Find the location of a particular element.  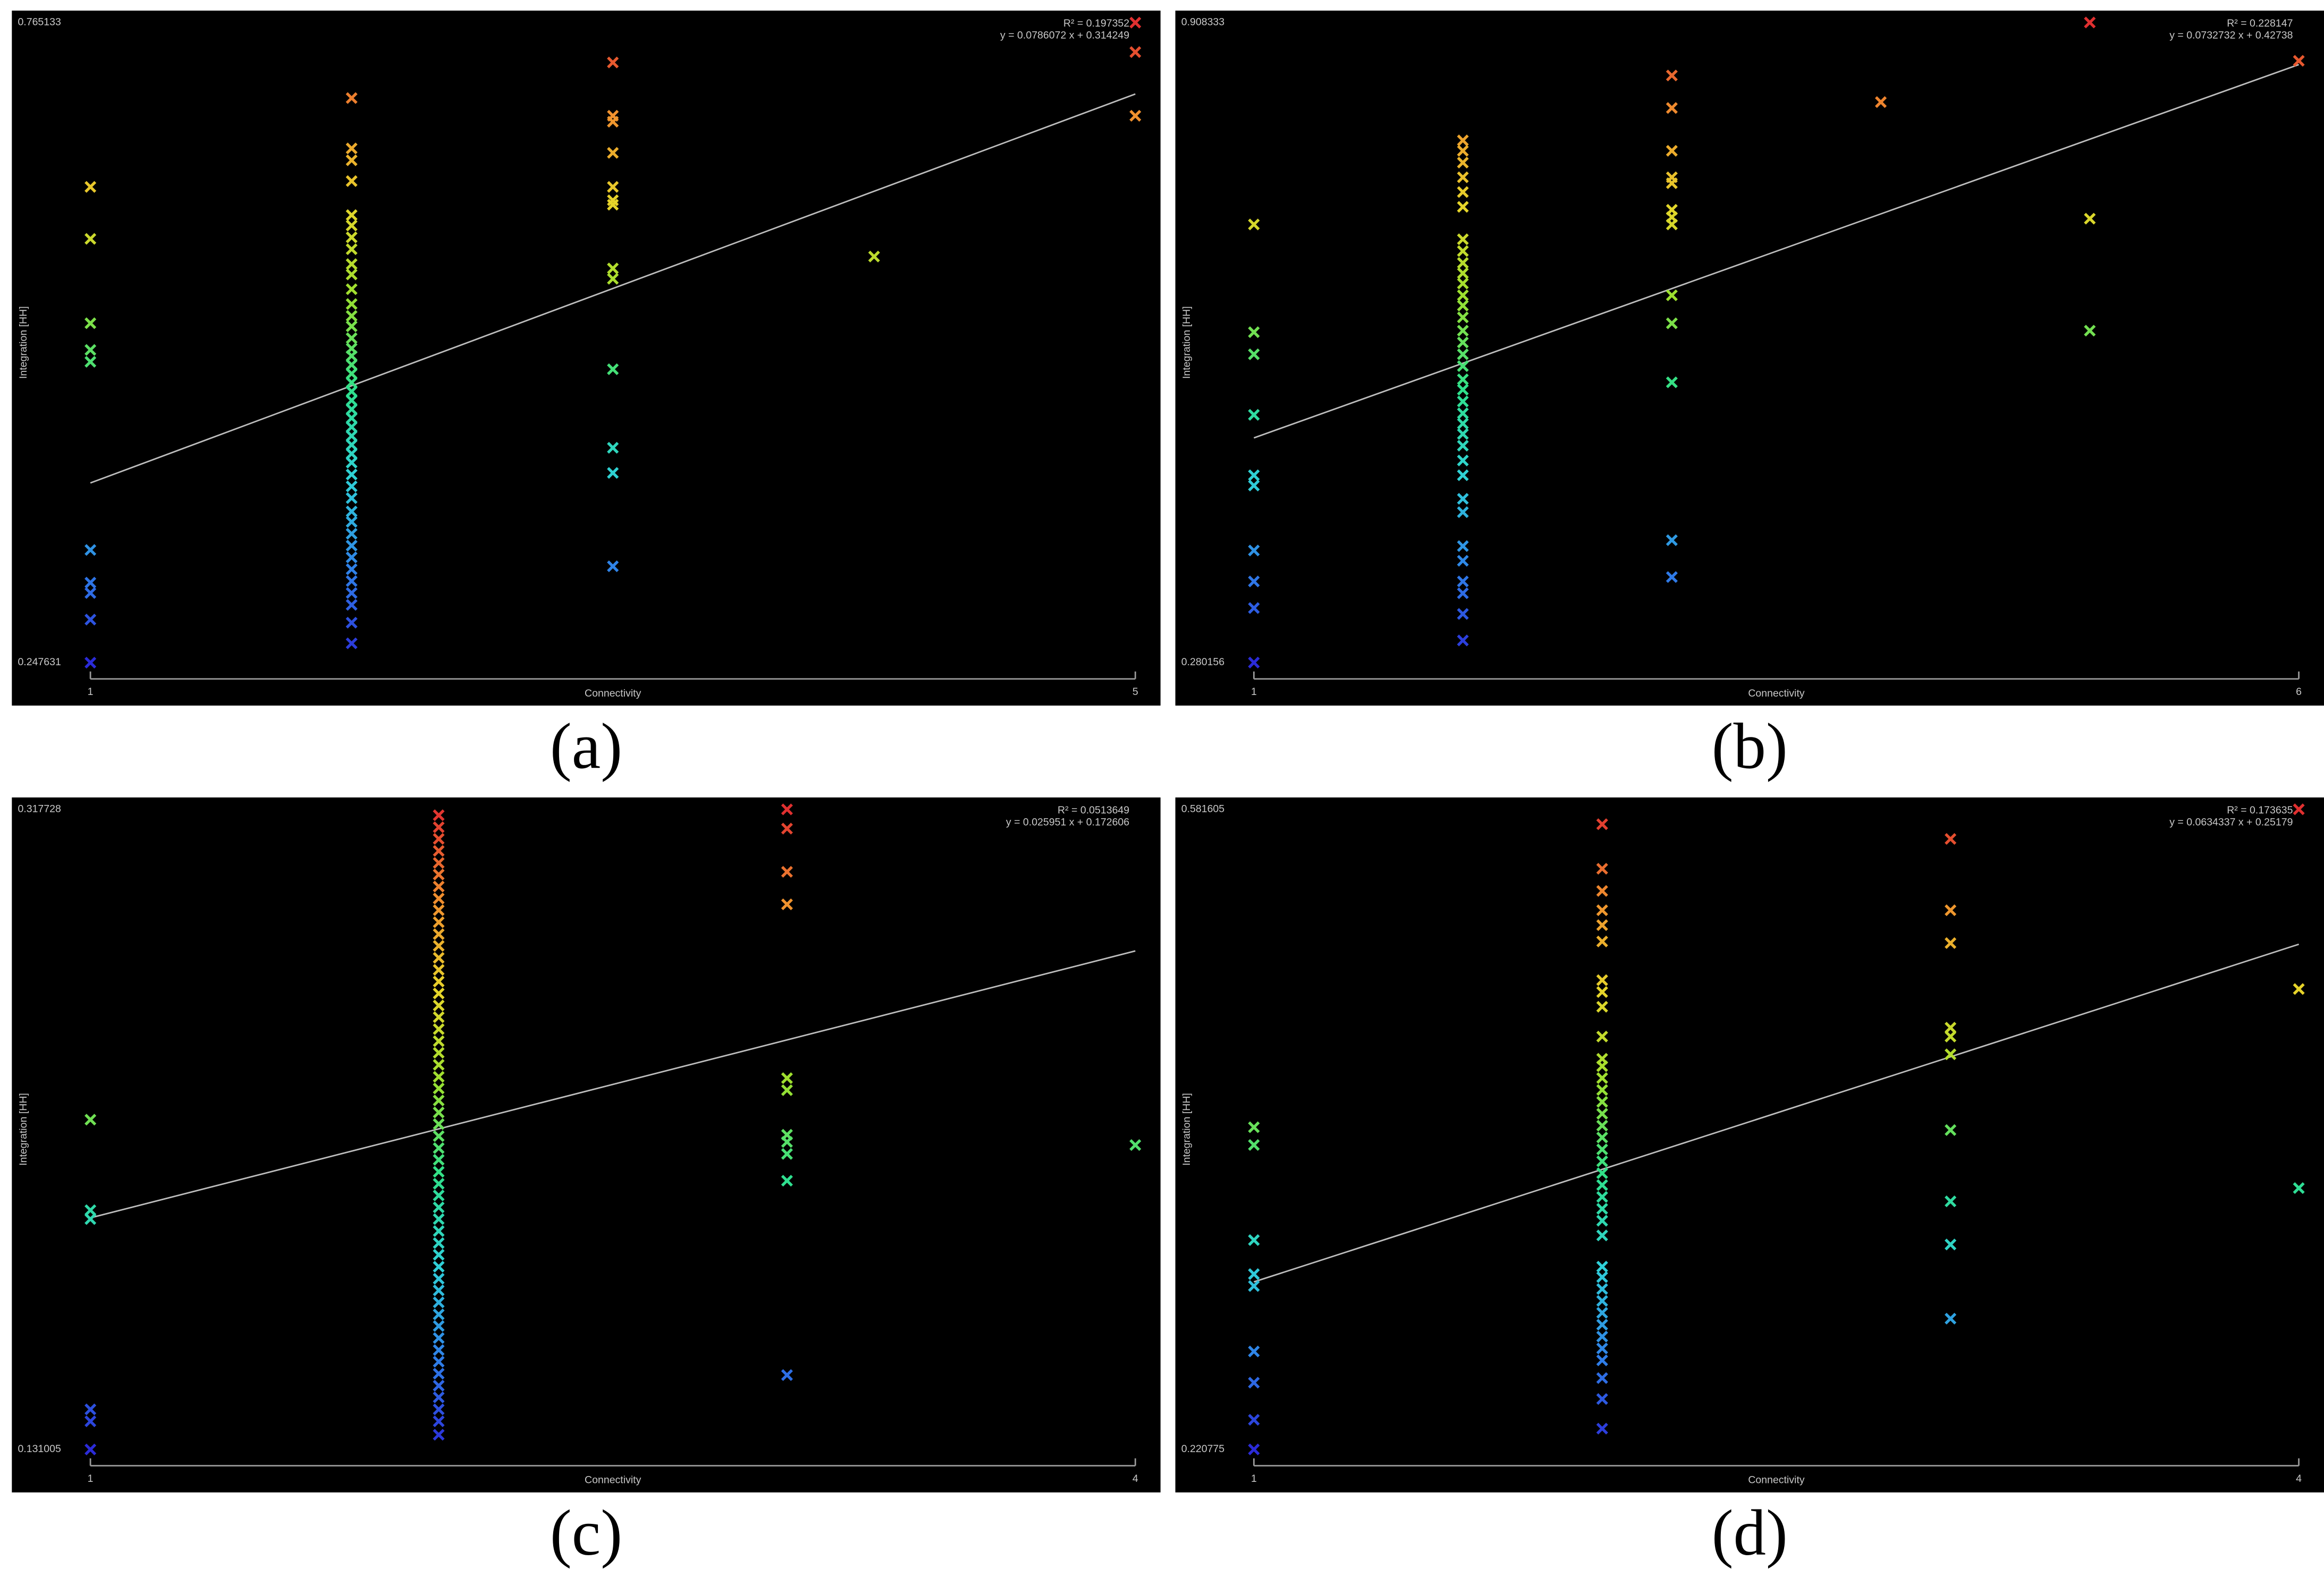

trendline is located at coordinates (613, 288).